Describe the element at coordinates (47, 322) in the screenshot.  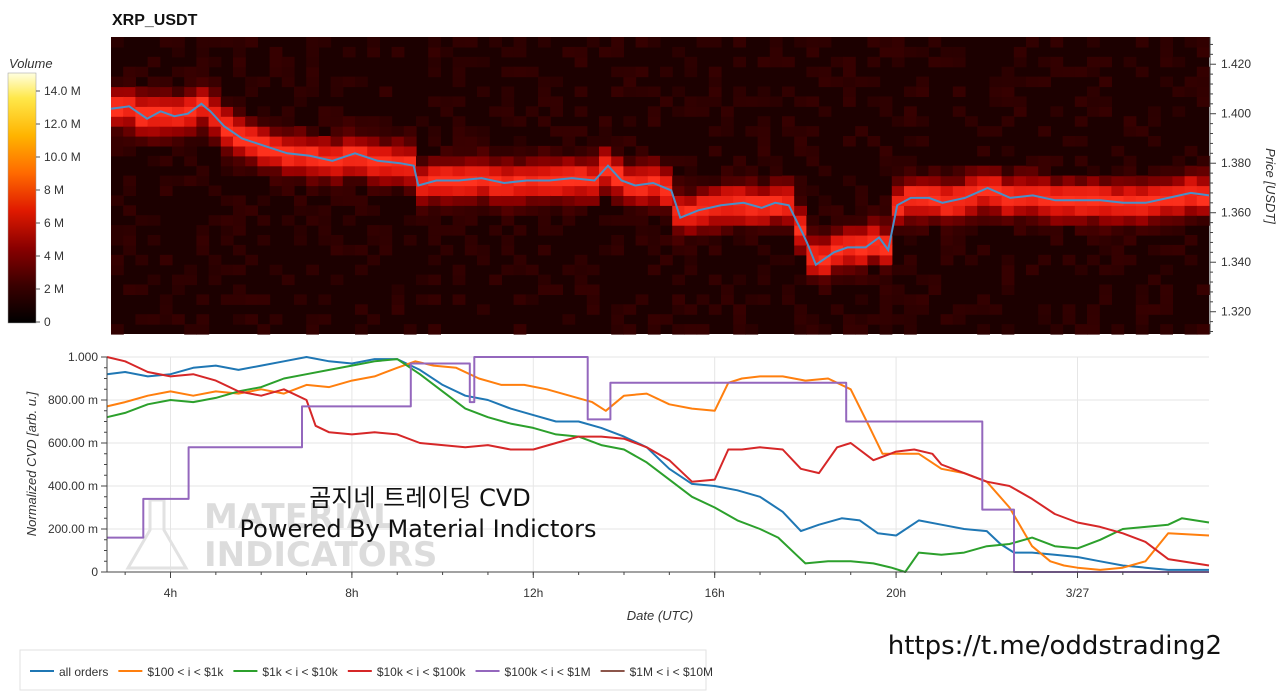
I see `colorbar-tick-label: 0` at that location.